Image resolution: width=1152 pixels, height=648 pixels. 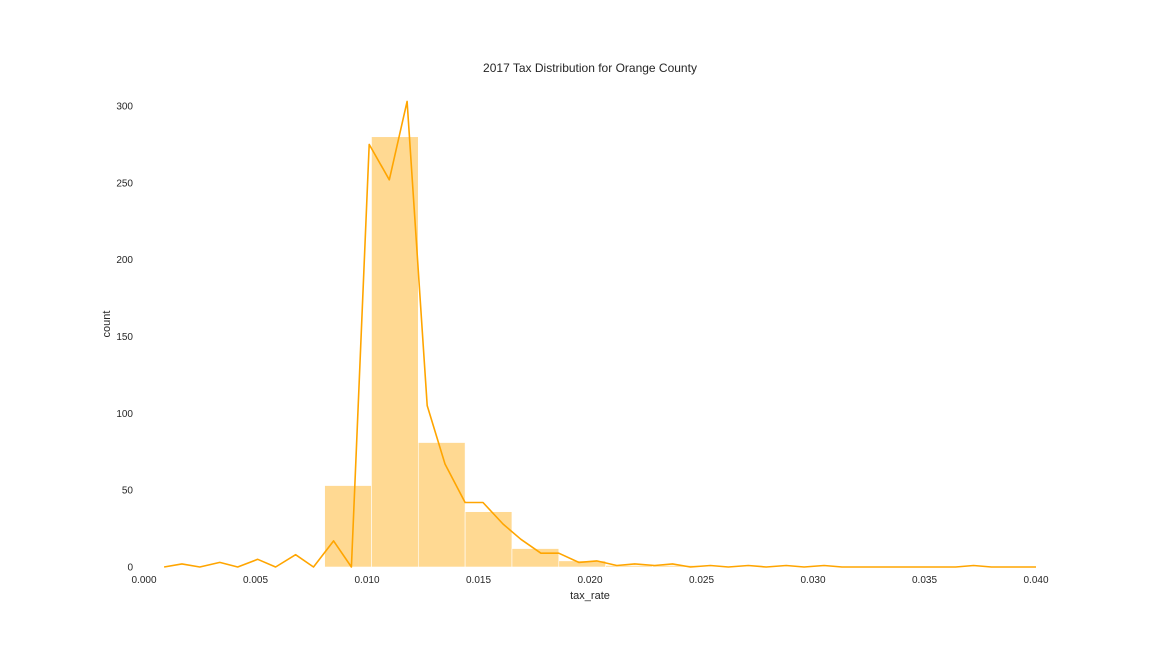 What do you see at coordinates (124, 183) in the screenshot?
I see `y-tick-label: 250` at bounding box center [124, 183].